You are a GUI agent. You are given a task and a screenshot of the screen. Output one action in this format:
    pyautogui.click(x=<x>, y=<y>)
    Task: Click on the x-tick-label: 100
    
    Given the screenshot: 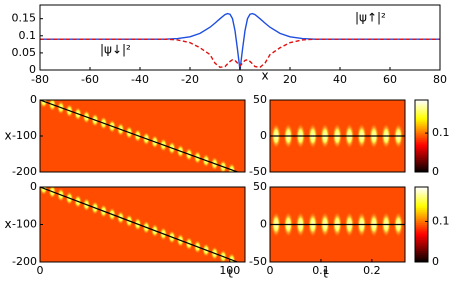 What is the action you would take?
    pyautogui.click(x=229, y=270)
    